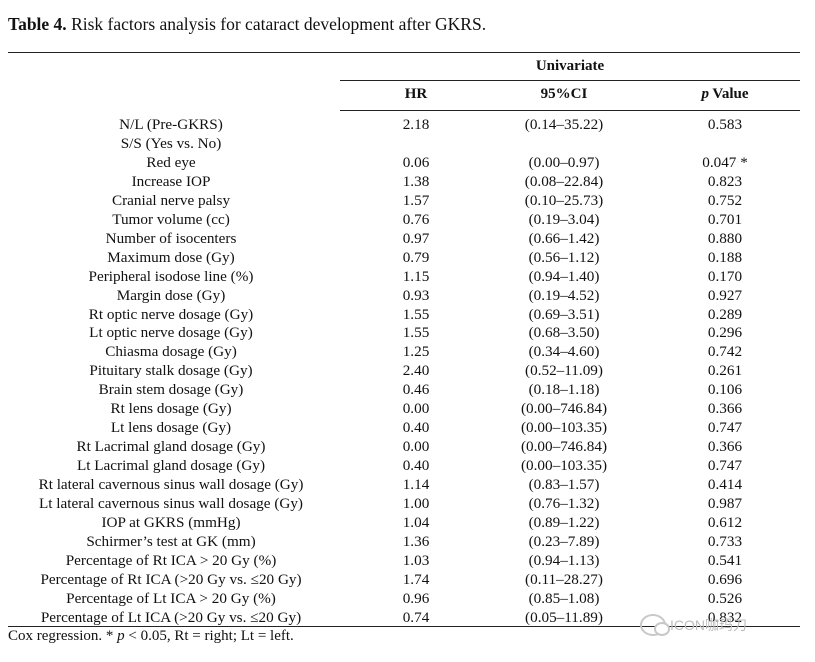 This screenshot has height=662, width=815. What do you see at coordinates (37, 24) in the screenshot?
I see `caption-label: Table 4.` at bounding box center [37, 24].